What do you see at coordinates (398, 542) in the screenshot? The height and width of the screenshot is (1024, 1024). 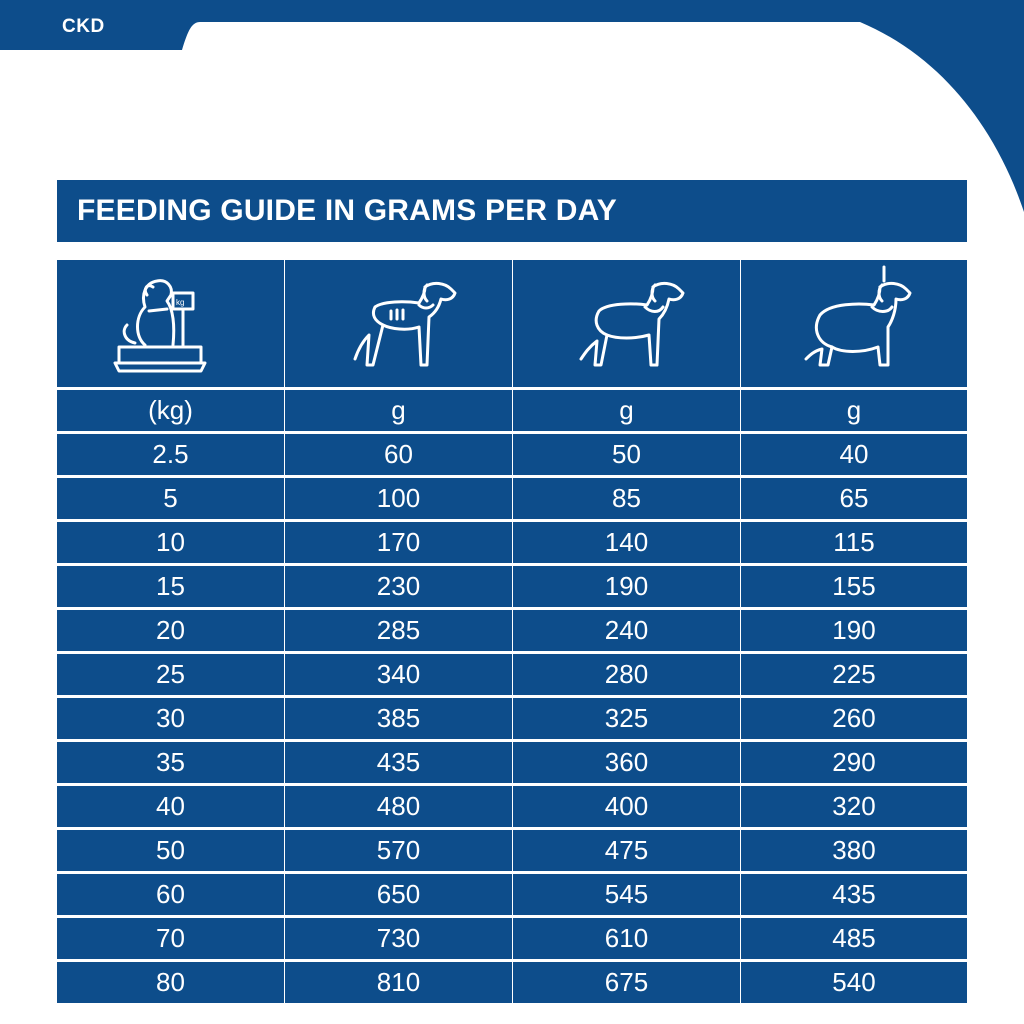 I see `table-cell: 170` at bounding box center [398, 542].